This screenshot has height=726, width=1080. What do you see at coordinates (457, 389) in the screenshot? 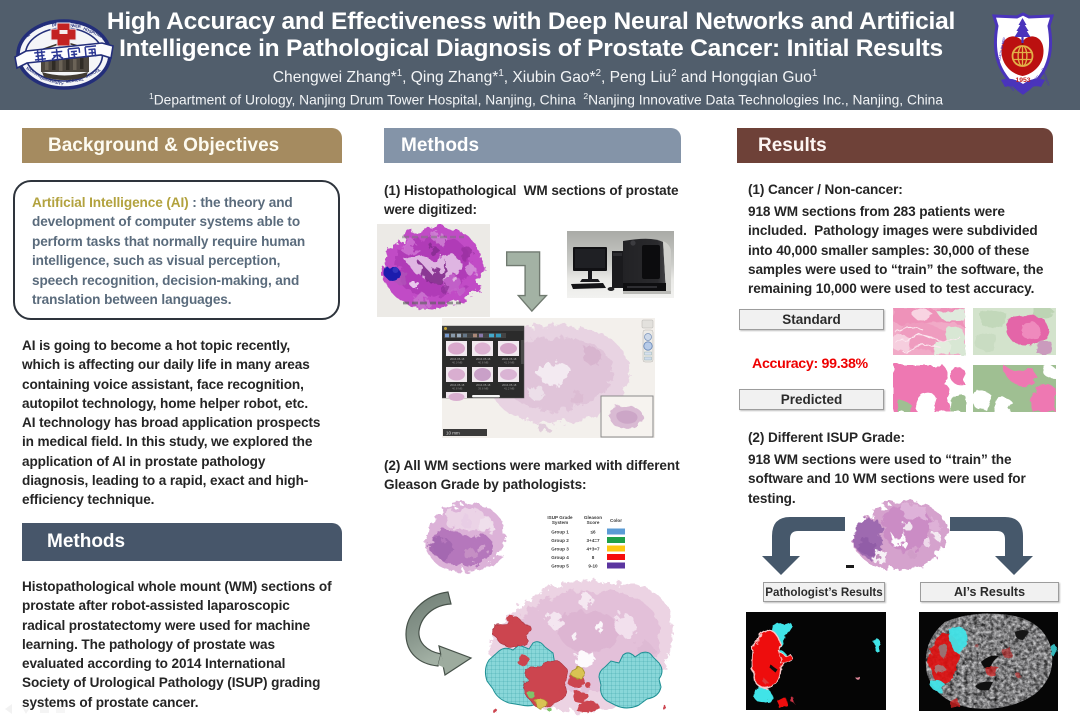
I see `svg-text: 40.8 MB` at bounding box center [457, 389].